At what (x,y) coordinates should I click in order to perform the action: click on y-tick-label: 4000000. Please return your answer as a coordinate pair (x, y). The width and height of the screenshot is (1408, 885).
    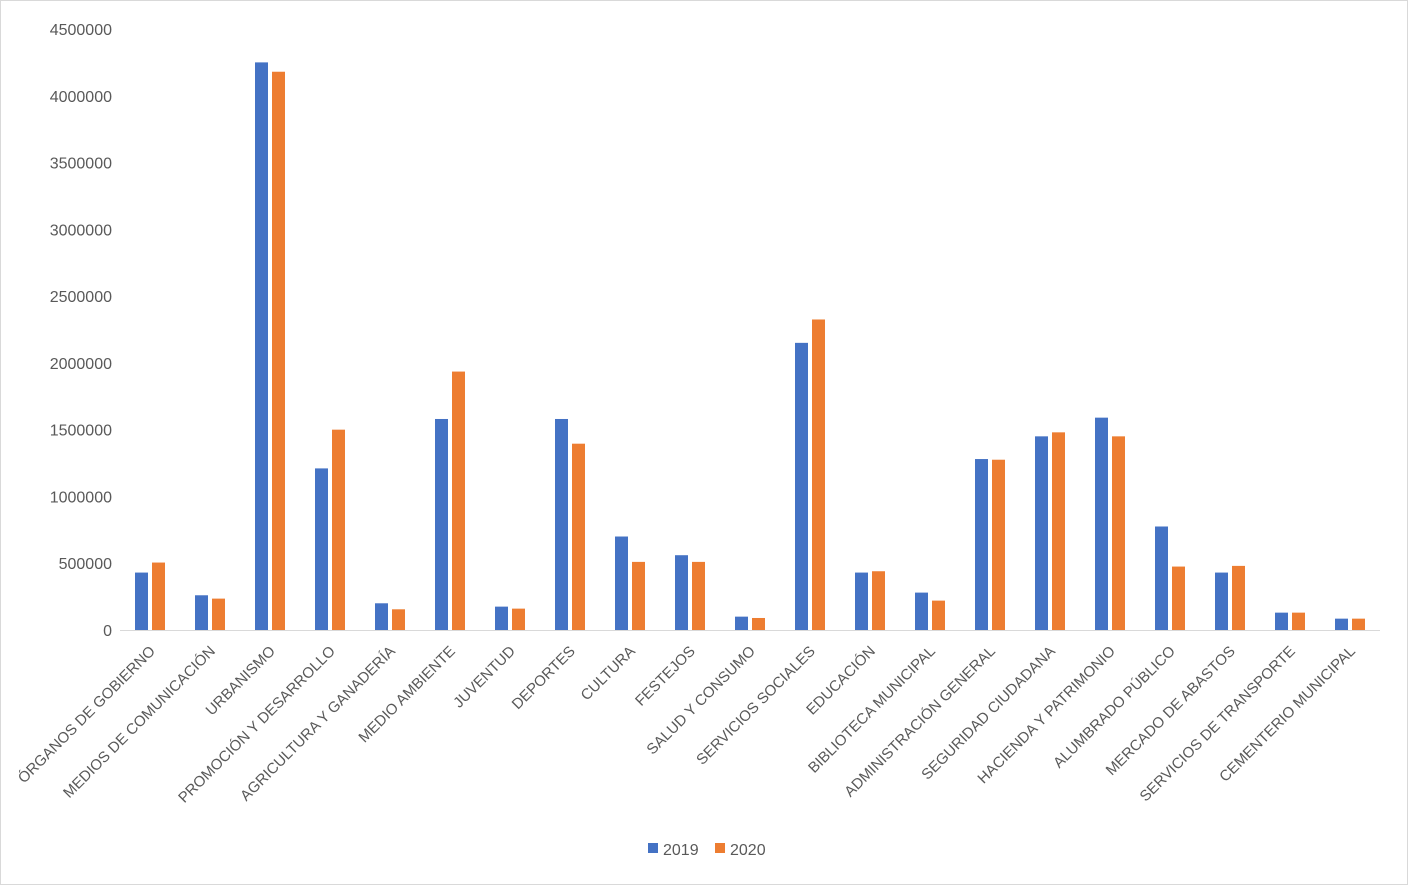
    Looking at the image, I should click on (81, 97).